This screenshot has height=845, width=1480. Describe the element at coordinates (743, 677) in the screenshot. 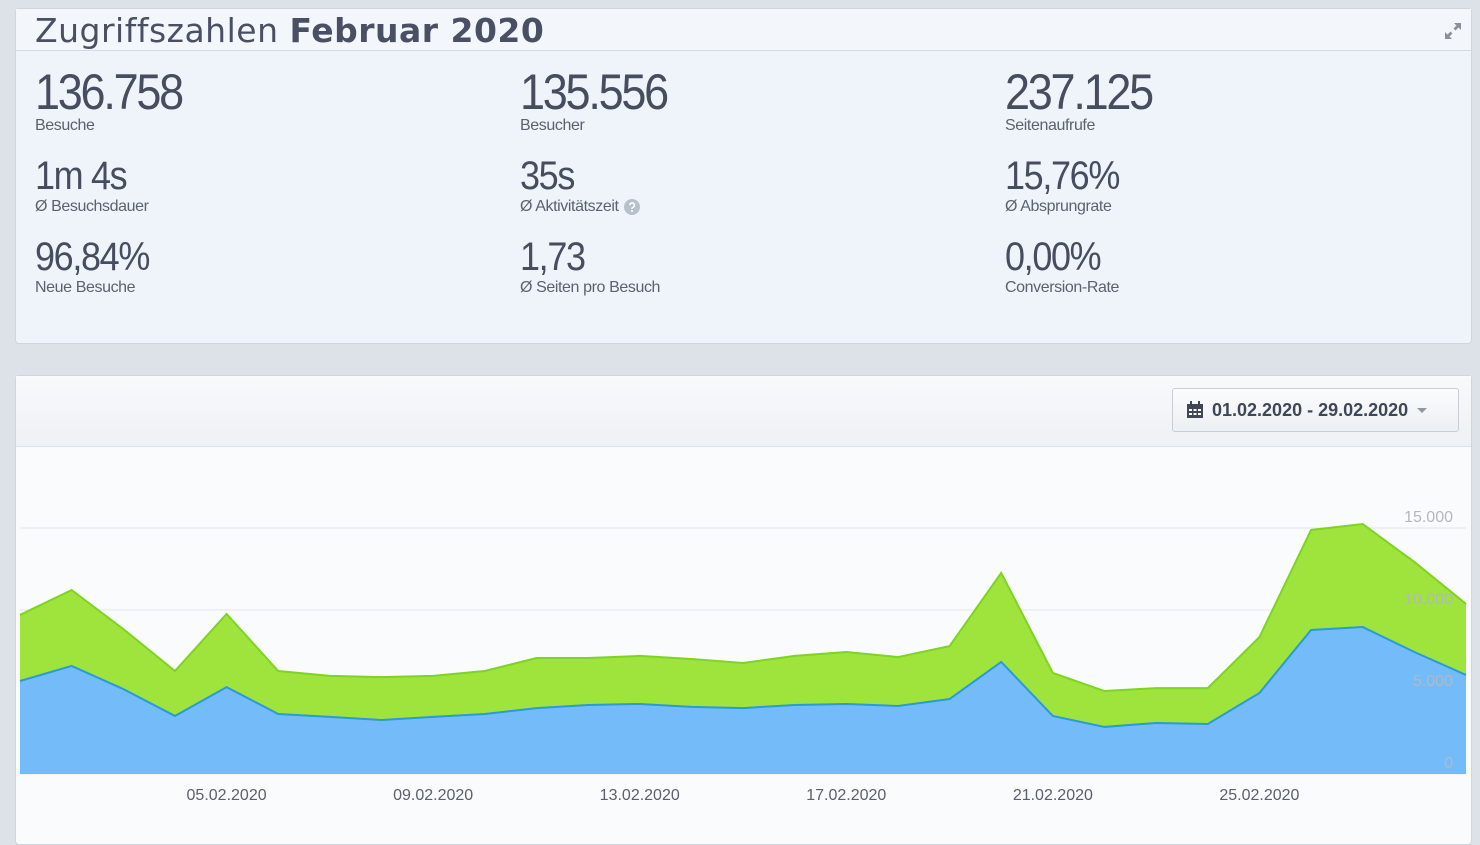

I see `area-line` at that location.